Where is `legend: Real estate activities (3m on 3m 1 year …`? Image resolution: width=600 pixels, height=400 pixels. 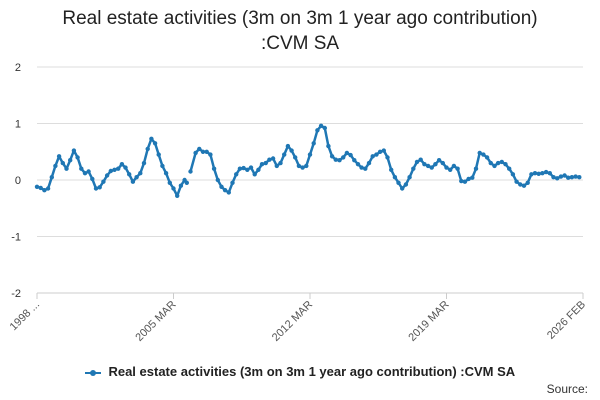
legend: Real estate activities (3m on 3m 1 year … is located at coordinates (300, 371).